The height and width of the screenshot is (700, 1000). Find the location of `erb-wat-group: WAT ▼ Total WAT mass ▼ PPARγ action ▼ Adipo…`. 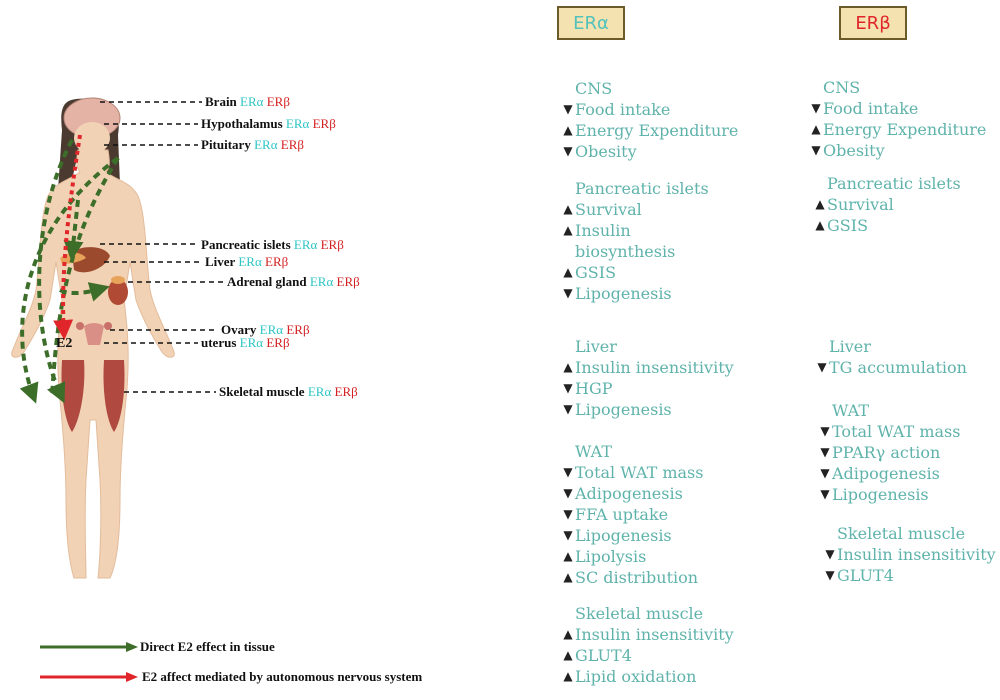

erb-wat-group: WAT ▼ Total WAT mass ▼ PPARγ action ▼ Adipo… is located at coordinates (889, 452).